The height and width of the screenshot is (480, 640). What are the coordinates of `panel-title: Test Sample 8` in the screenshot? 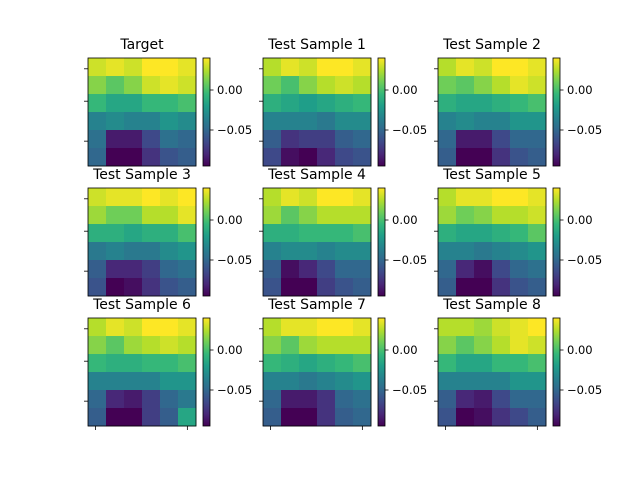 It's located at (491, 305).